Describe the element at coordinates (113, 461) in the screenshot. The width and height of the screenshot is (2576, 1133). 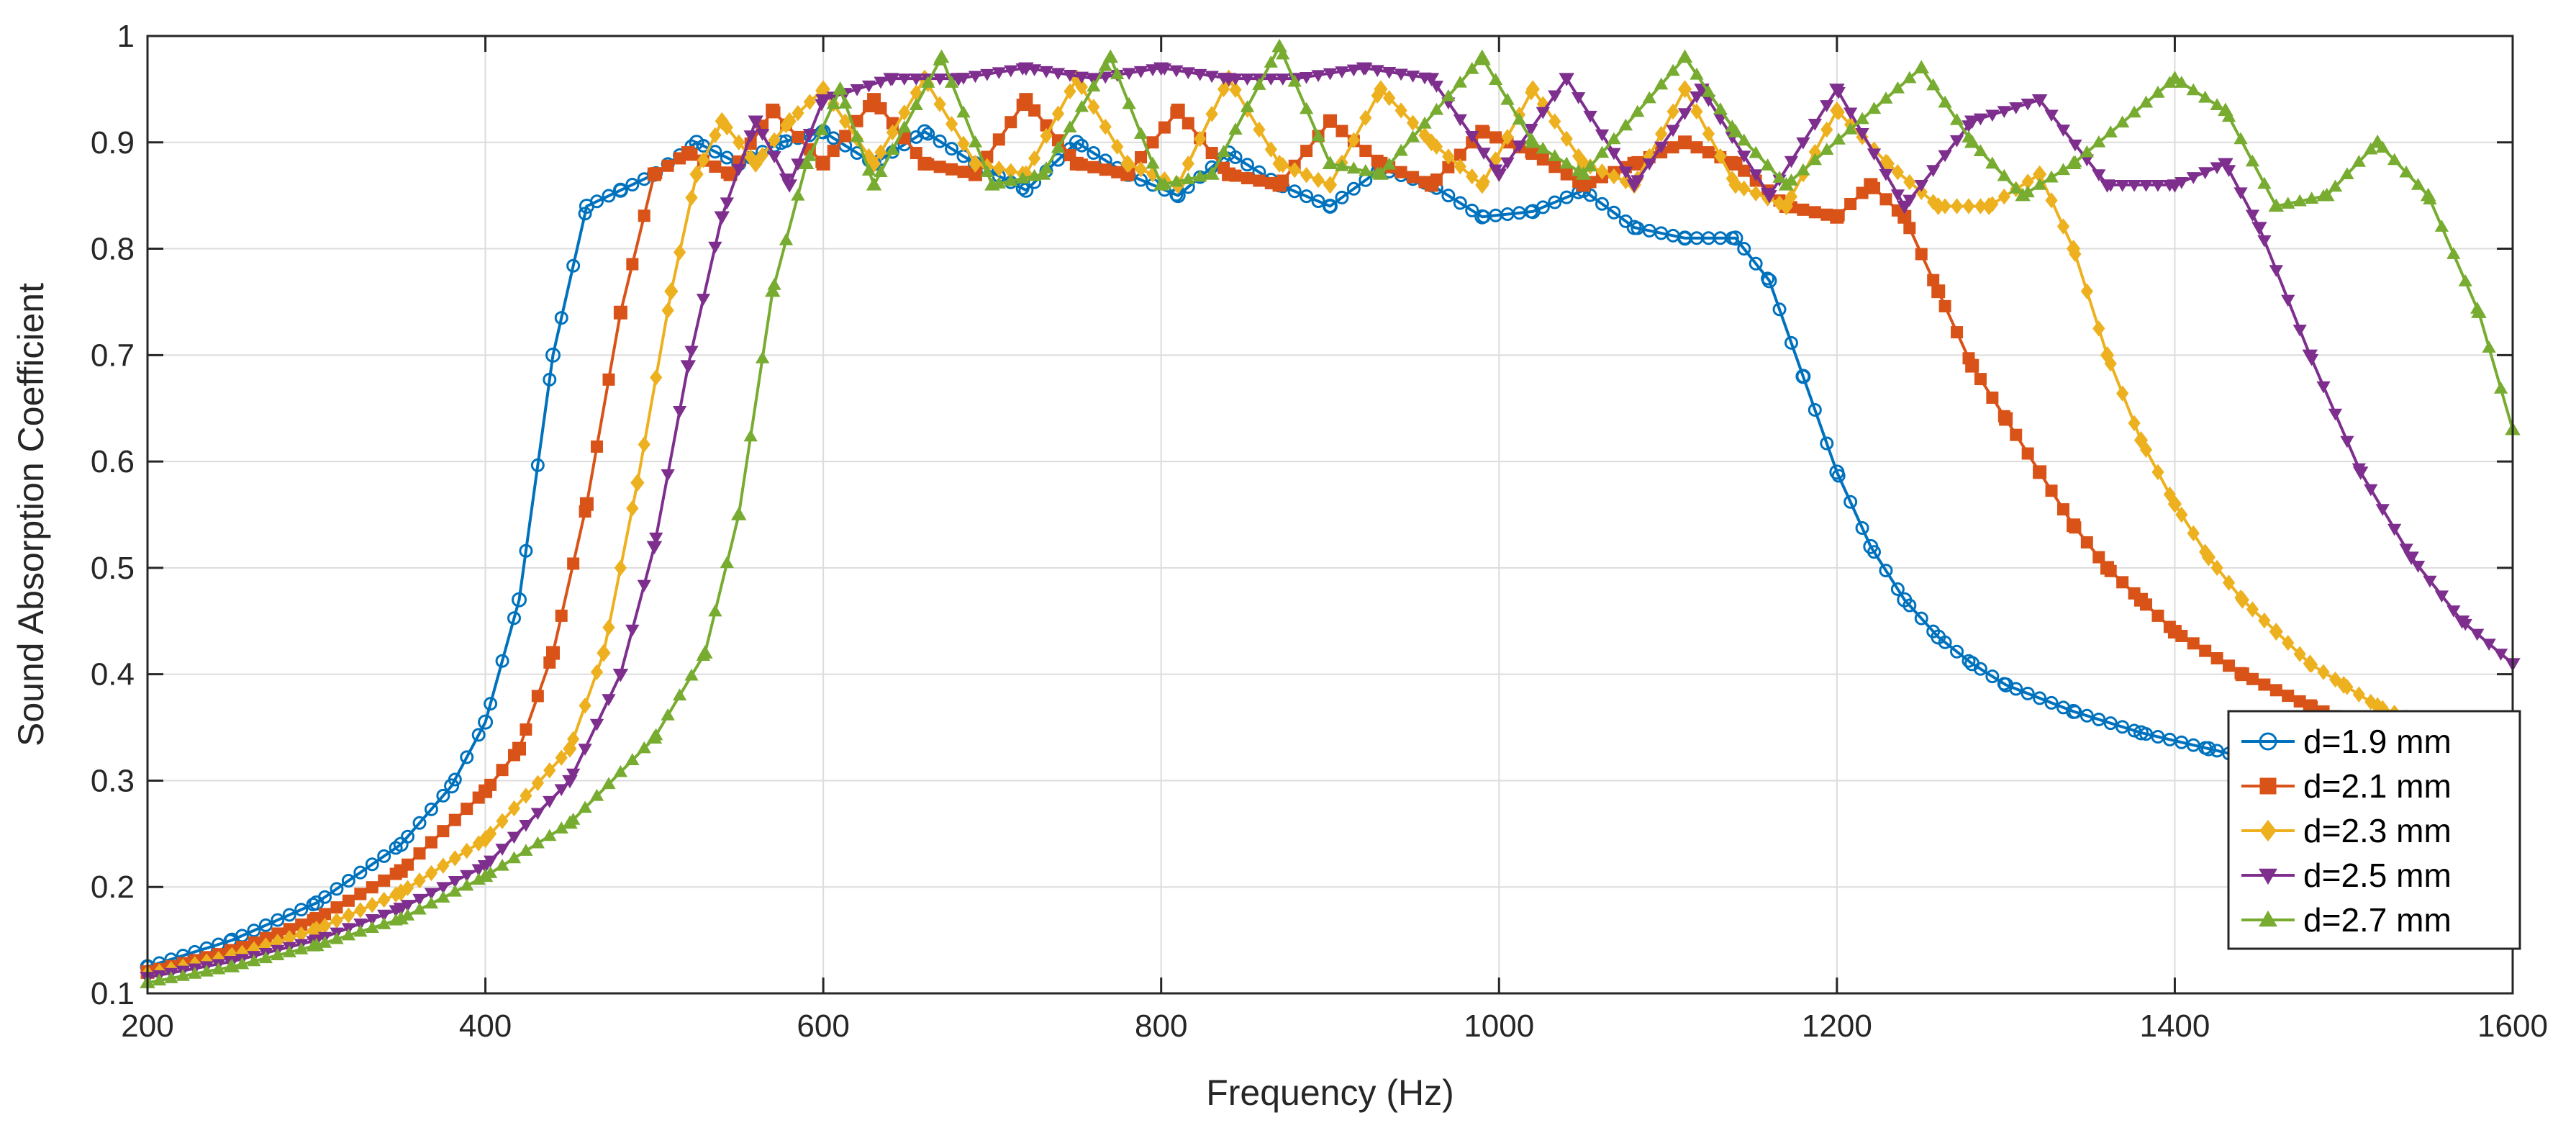
I see `y-tick-label: 0.6` at that location.